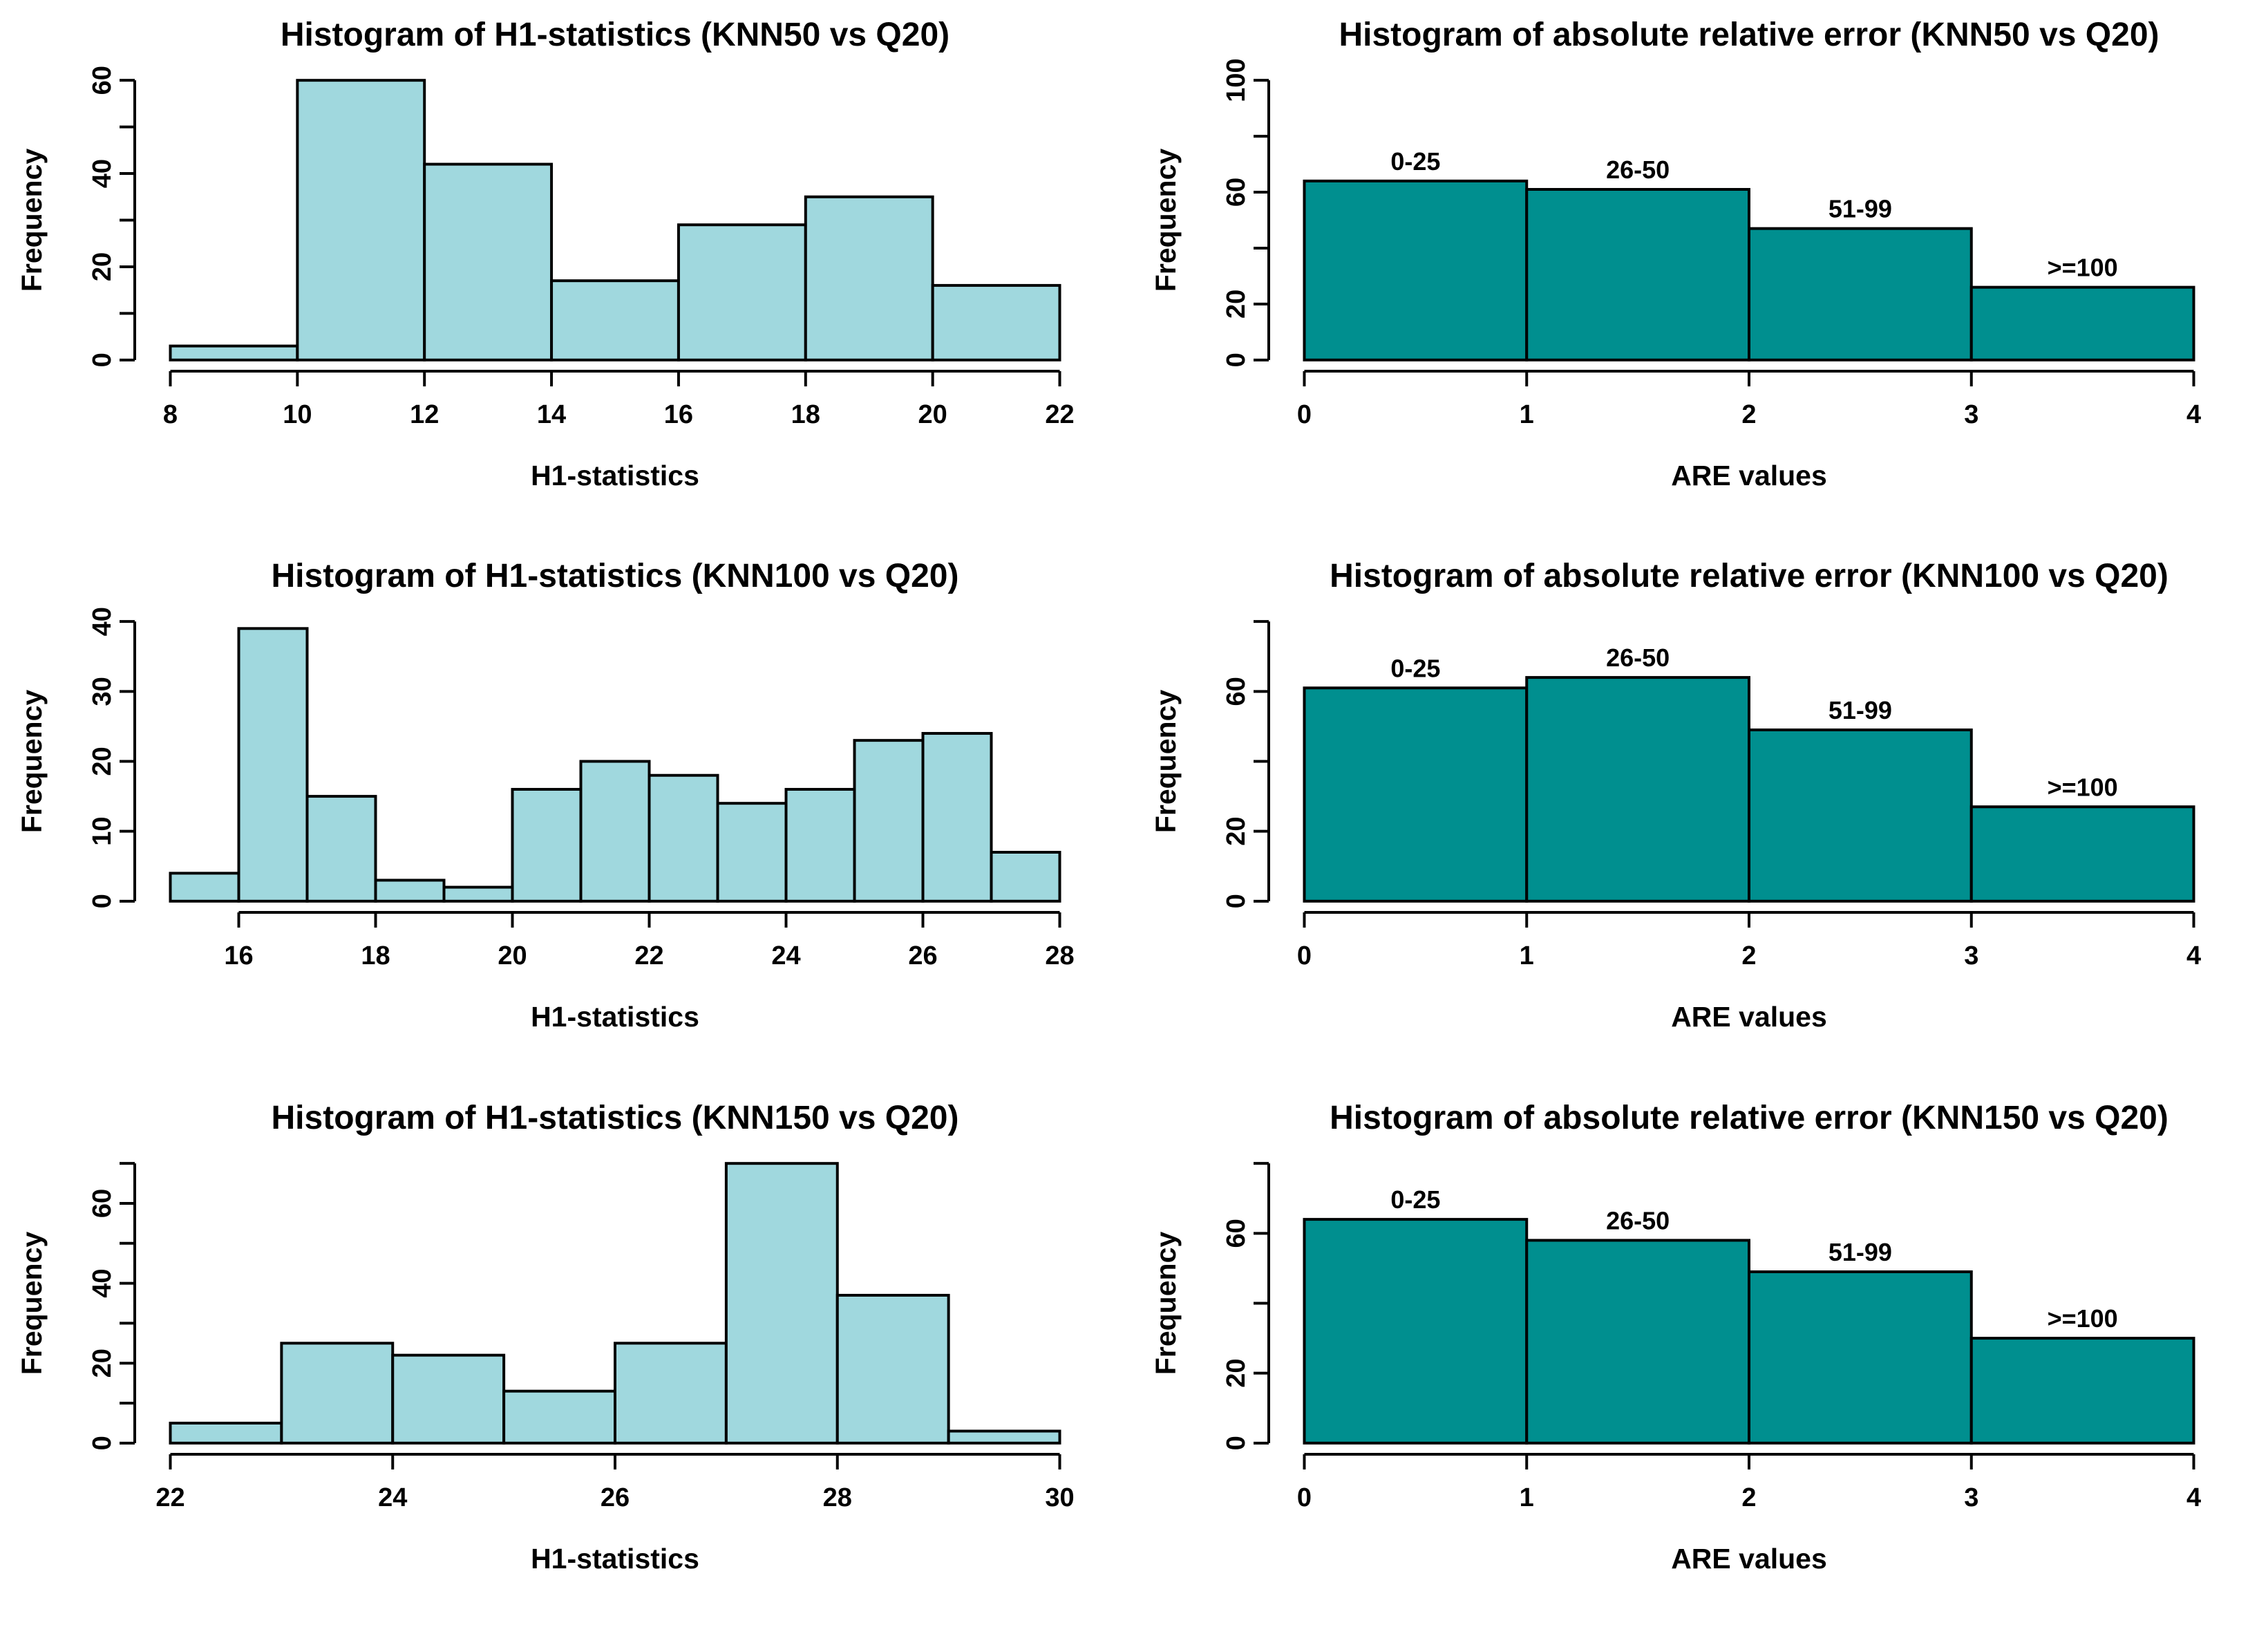 This screenshot has width=2268, height=1625. I want to click on x-tick-label: 20, so click(932, 414).